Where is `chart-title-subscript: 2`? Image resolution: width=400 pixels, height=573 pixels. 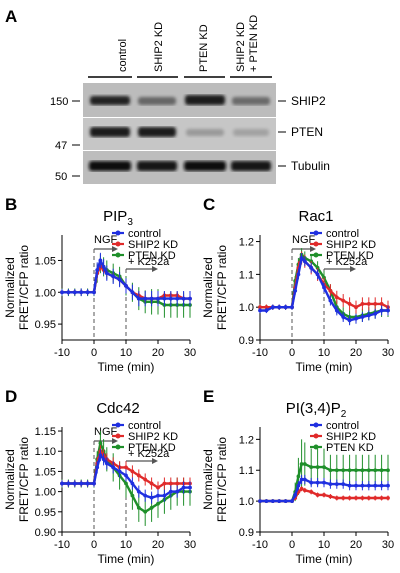 chart-title-subscript: 2 is located at coordinates (344, 414).